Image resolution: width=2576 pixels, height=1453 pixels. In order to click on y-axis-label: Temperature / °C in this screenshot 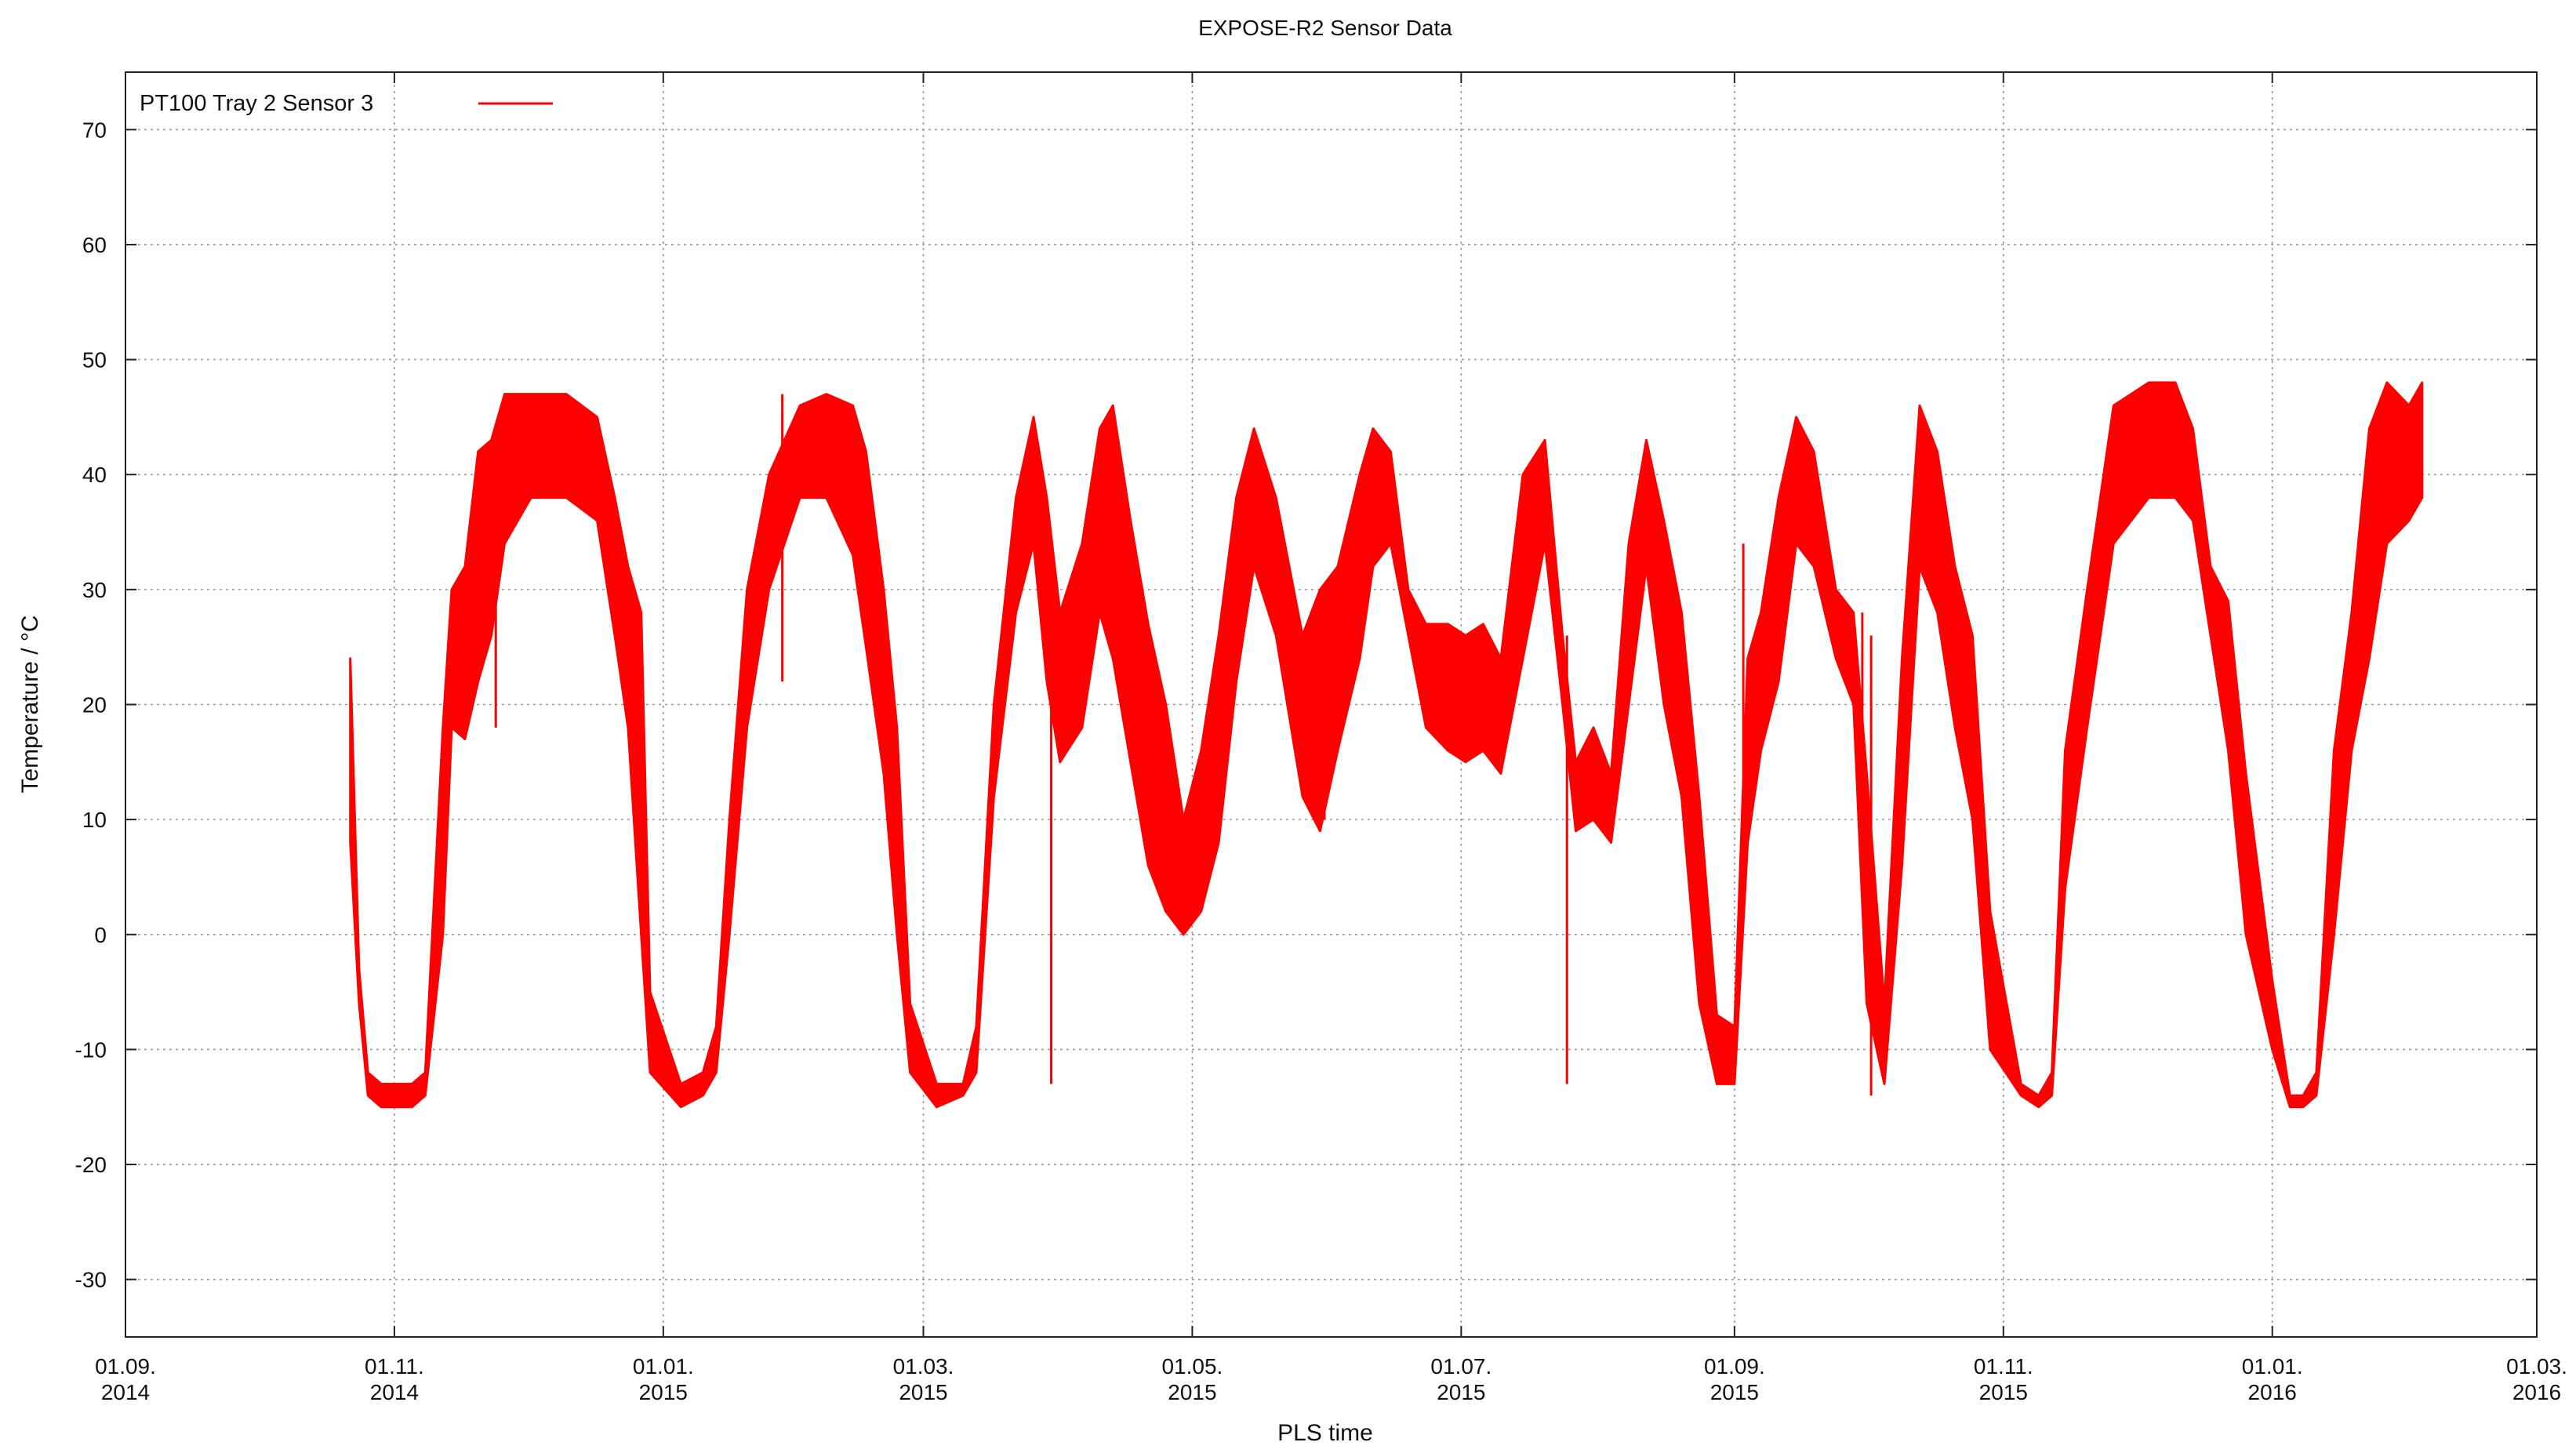, I will do `click(30, 704)`.